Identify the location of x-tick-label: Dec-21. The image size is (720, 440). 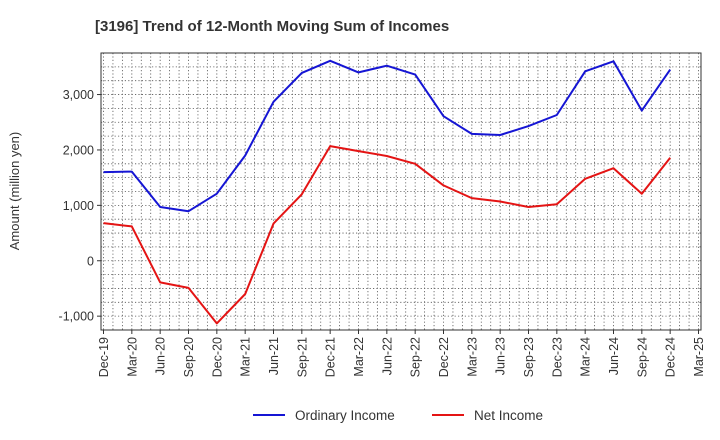
(331, 357).